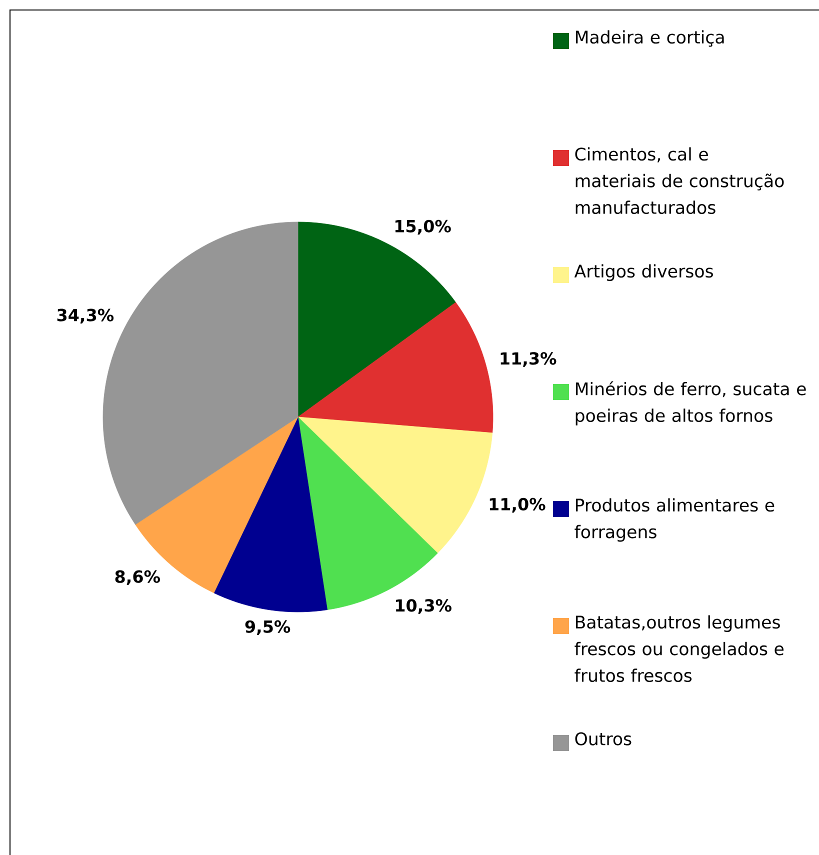 This screenshot has width=819, height=855. I want to click on legend-label: Produtos alimentares e forragens, so click(674, 520).